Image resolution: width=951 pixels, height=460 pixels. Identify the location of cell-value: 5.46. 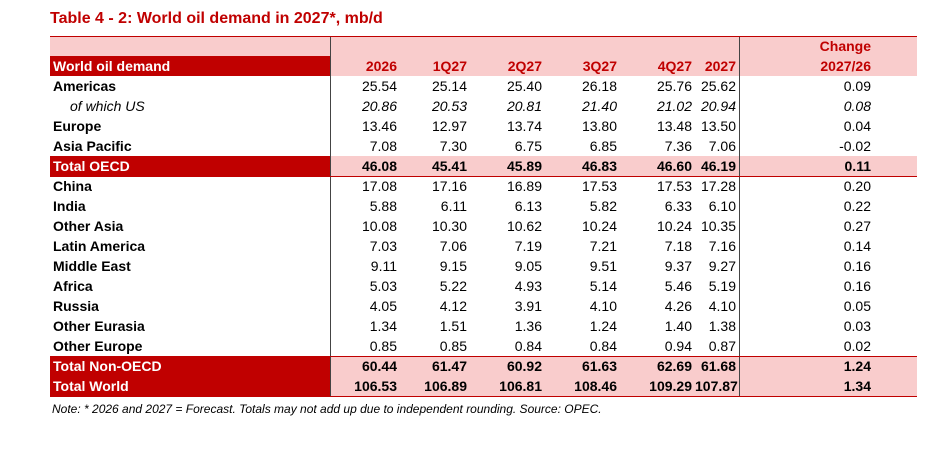
(678, 286).